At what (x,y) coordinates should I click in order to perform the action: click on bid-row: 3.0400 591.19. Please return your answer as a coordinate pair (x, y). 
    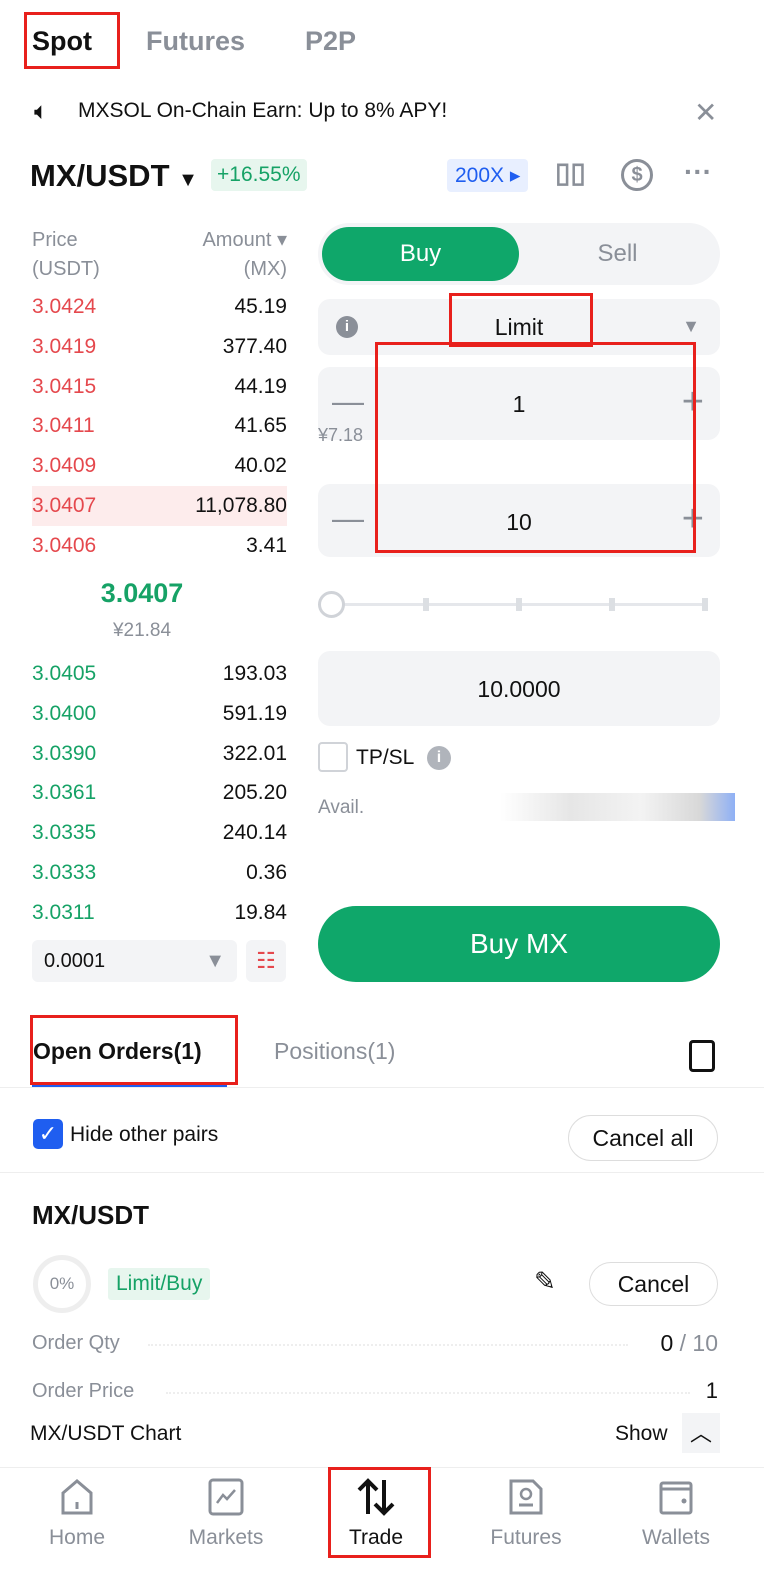
    Looking at the image, I should click on (159, 714).